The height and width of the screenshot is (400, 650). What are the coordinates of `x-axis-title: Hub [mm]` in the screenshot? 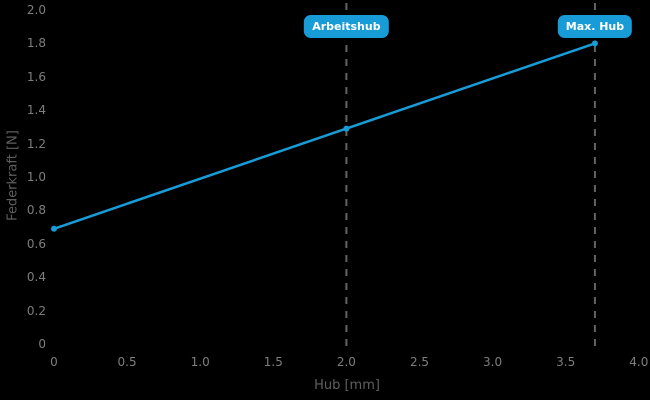 It's located at (347, 385).